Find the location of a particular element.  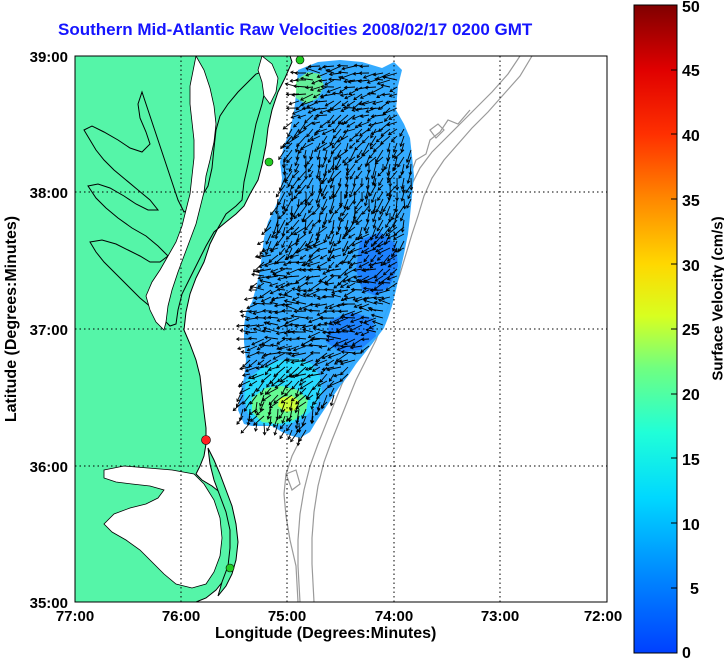

colorbar-ticks is located at coordinates (674, 329).